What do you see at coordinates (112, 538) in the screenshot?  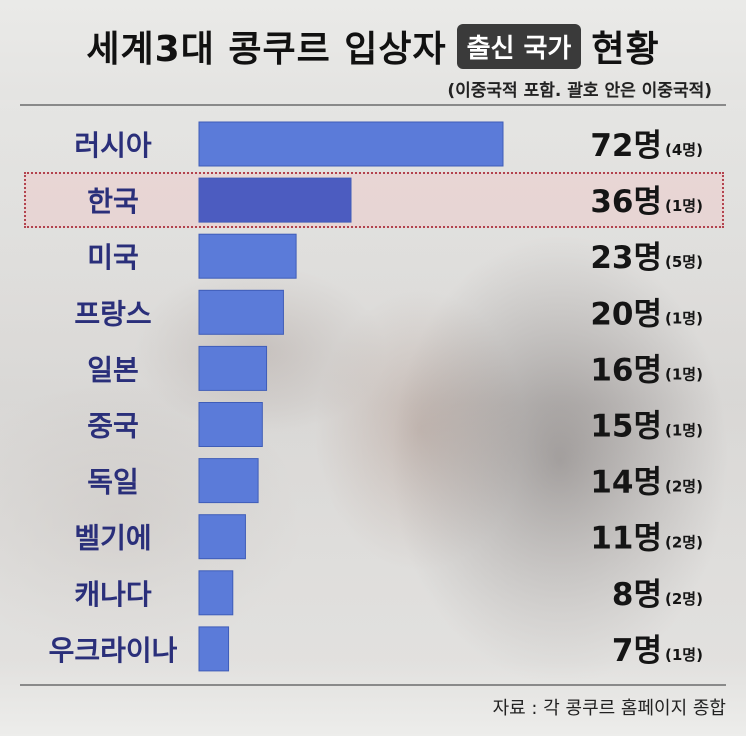 I see `category-label: 벨기에` at bounding box center [112, 538].